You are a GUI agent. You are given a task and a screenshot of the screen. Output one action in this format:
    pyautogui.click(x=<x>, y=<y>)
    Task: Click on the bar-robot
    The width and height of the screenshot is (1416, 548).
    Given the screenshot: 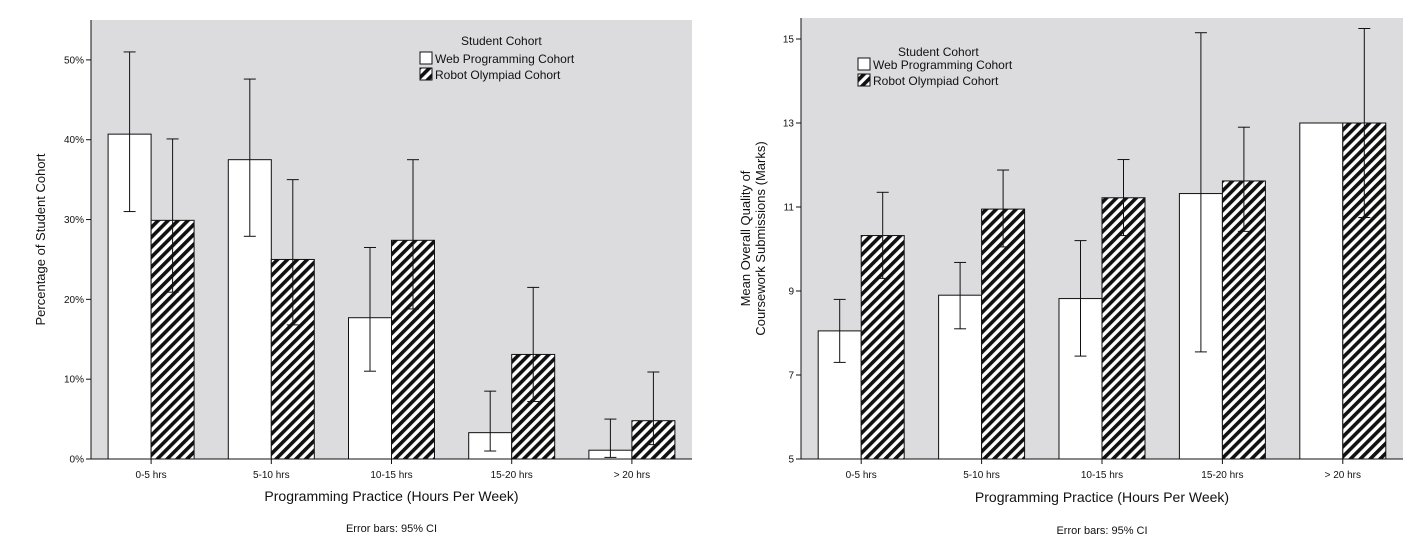 What is the action you would take?
    pyautogui.click(x=1123, y=328)
    